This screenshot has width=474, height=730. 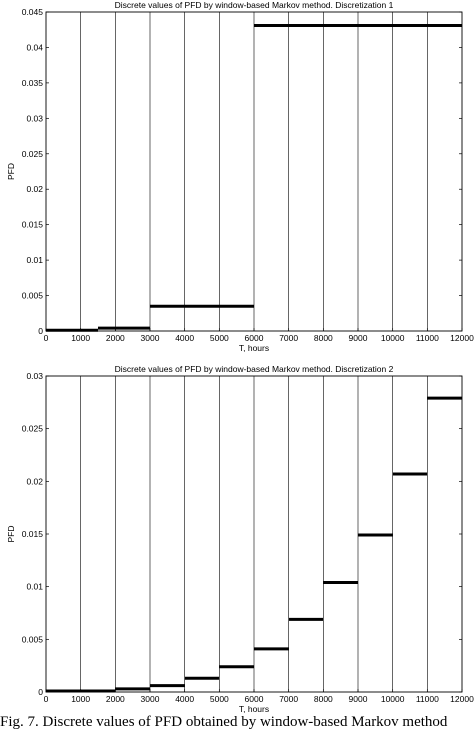 I want to click on y-tick-label: 0.035, so click(x=33, y=83).